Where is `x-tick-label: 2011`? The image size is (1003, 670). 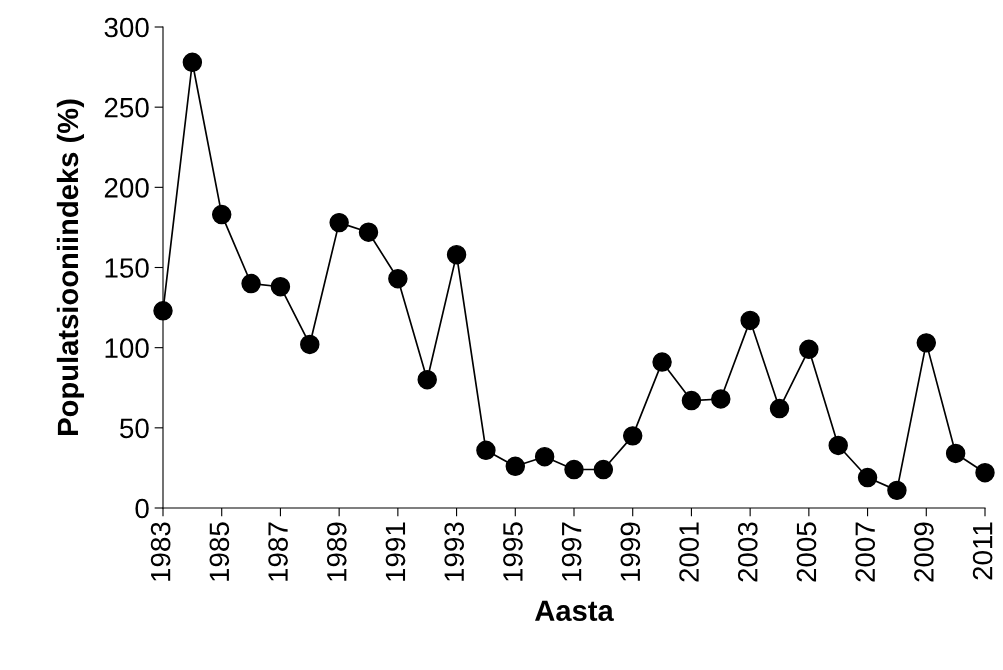
x-tick-label: 2011 is located at coordinates (982, 551).